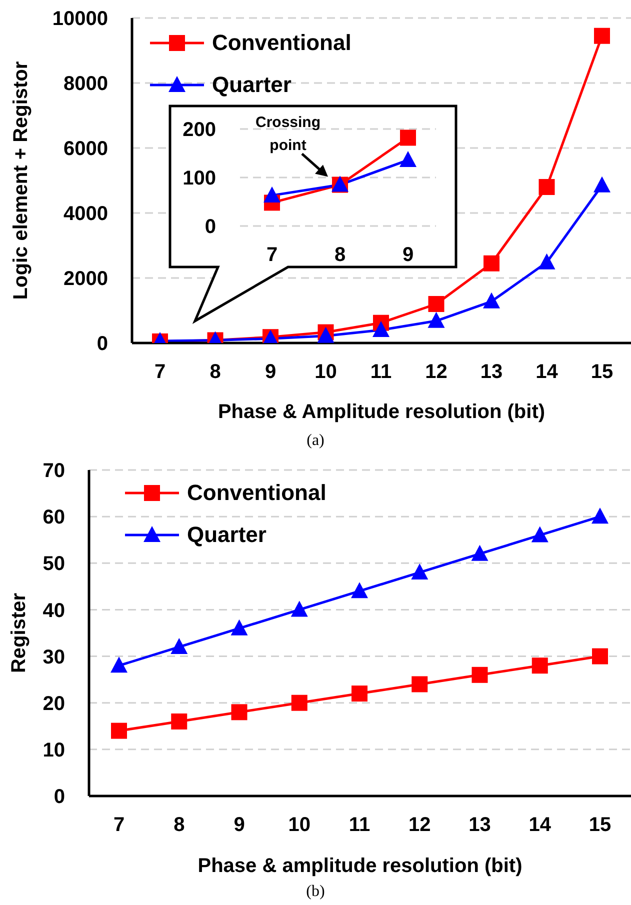  Describe the element at coordinates (53, 657) in the screenshot. I see `y-tick-label: 30` at that location.